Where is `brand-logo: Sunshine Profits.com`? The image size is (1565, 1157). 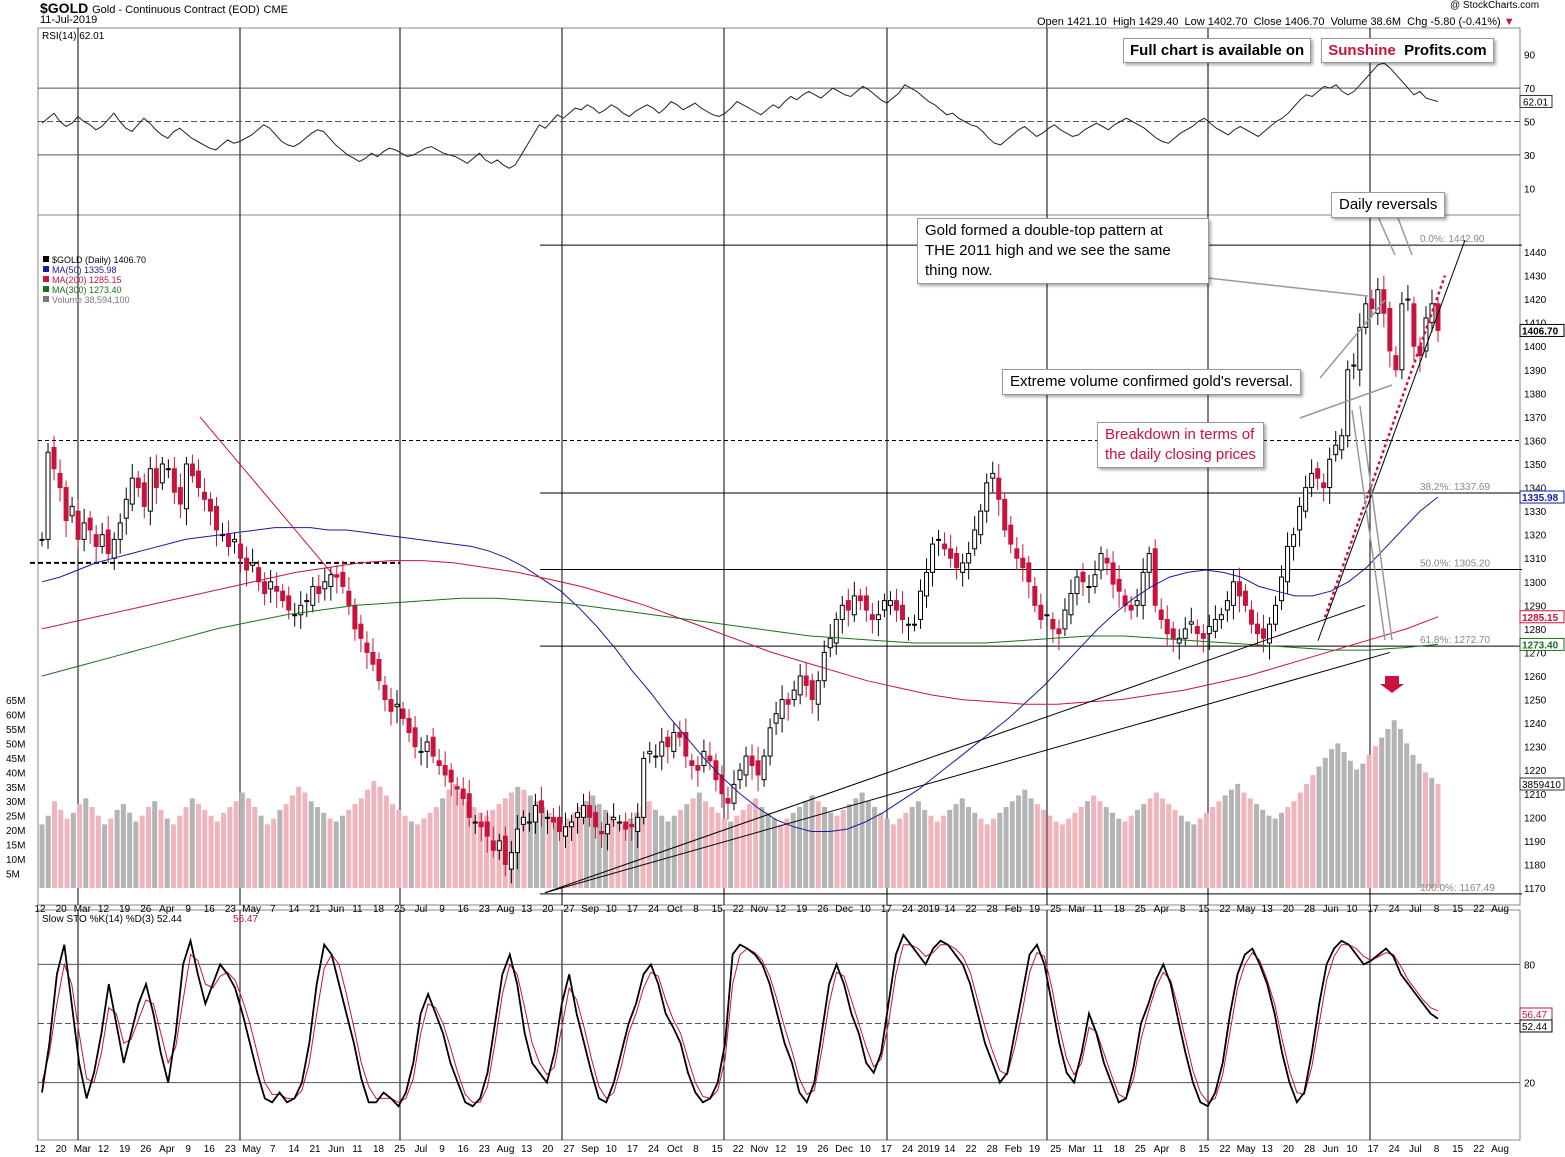 brand-logo: Sunshine Profits.com is located at coordinates (1407, 50).